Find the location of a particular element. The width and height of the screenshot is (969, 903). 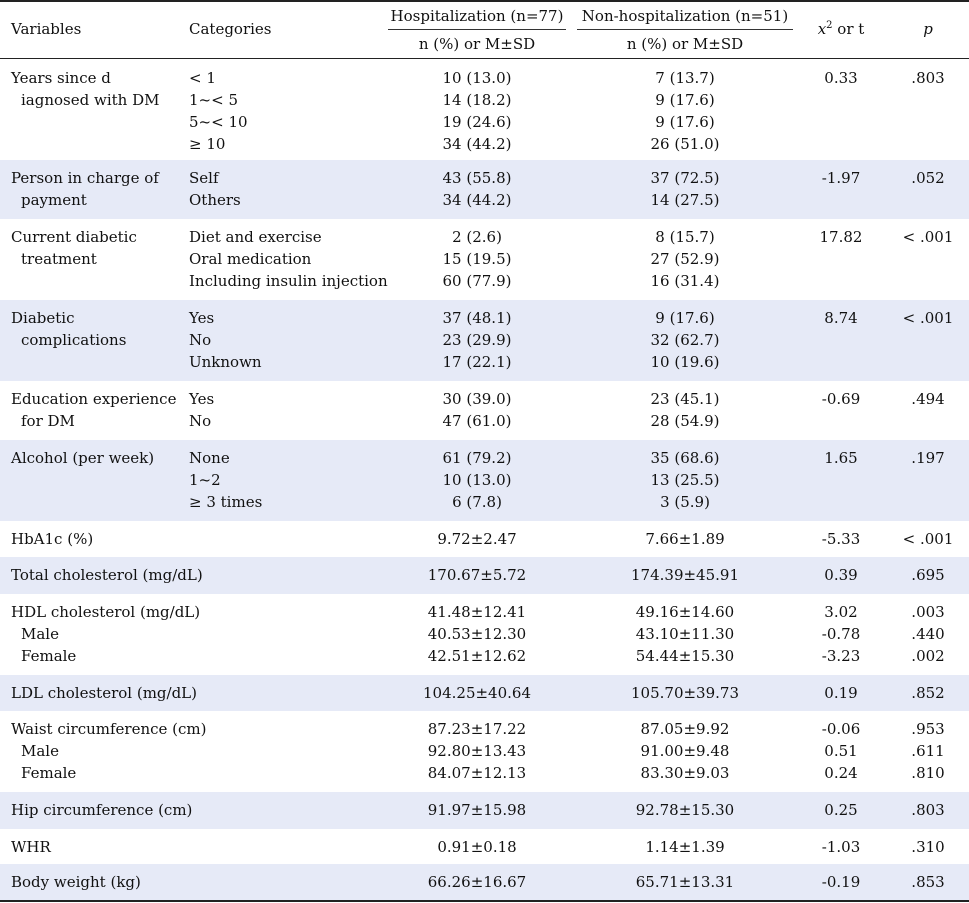

cell-line: 2 (2.6) is located at coordinates (477, 237).